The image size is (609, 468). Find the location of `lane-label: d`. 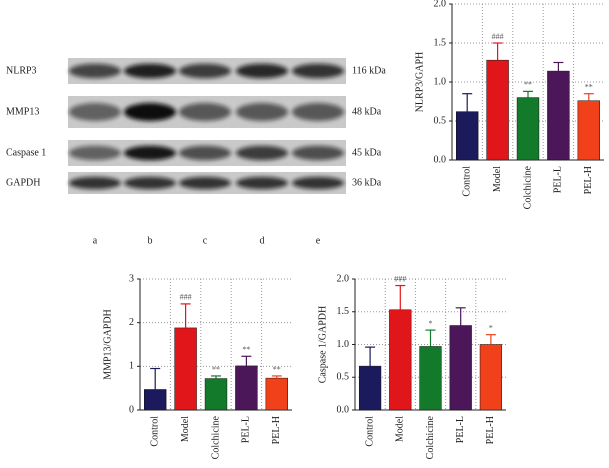

lane-label: d is located at coordinates (262, 240).